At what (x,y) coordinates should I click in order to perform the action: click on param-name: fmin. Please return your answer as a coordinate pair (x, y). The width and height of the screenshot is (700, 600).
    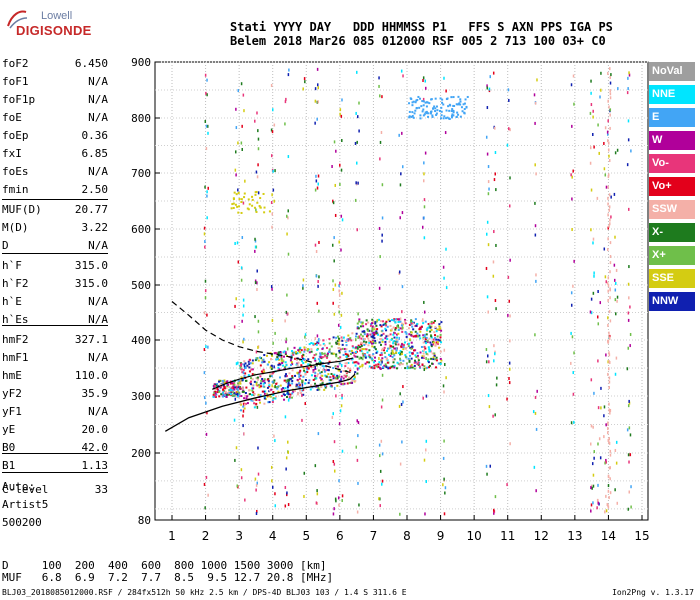
    Looking at the image, I should click on (15, 189).